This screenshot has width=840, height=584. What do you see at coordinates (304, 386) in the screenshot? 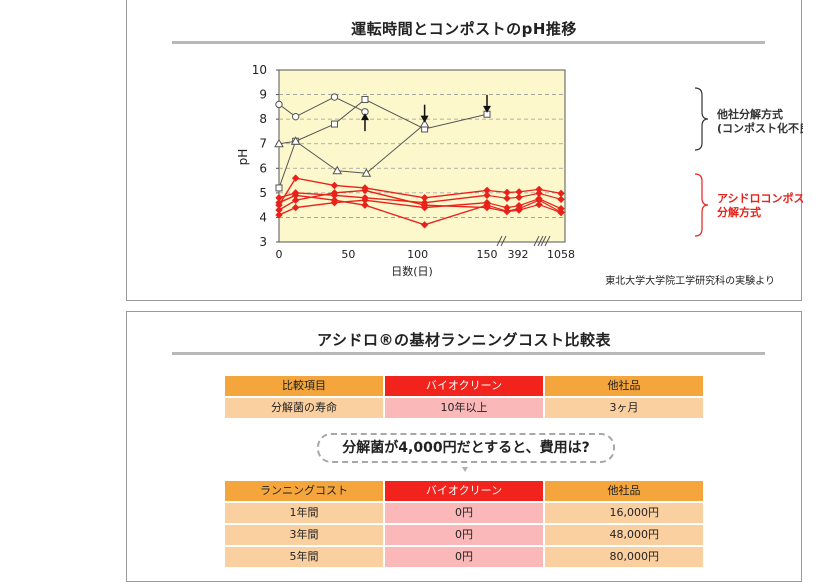
I see `table1-header-item: 比較項目` at bounding box center [304, 386].